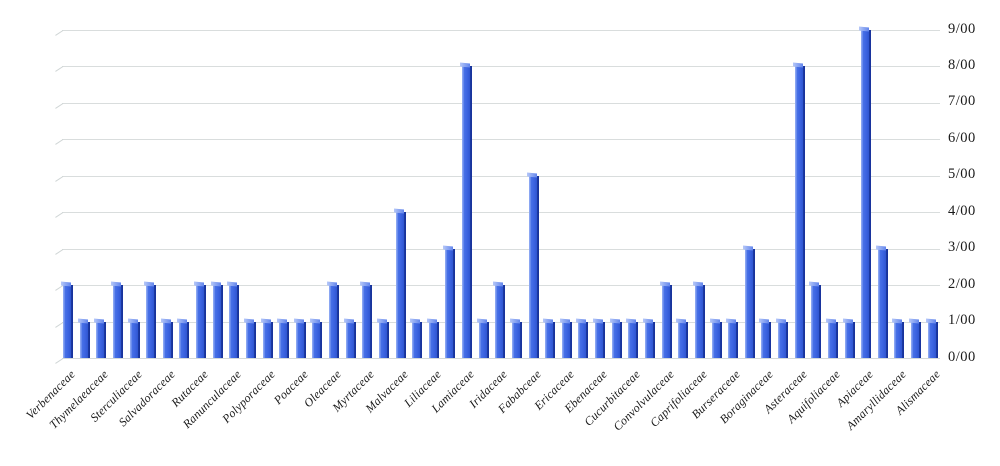  What do you see at coordinates (962, 174) in the screenshot?
I see `y-tick-label: 5/00` at bounding box center [962, 174].